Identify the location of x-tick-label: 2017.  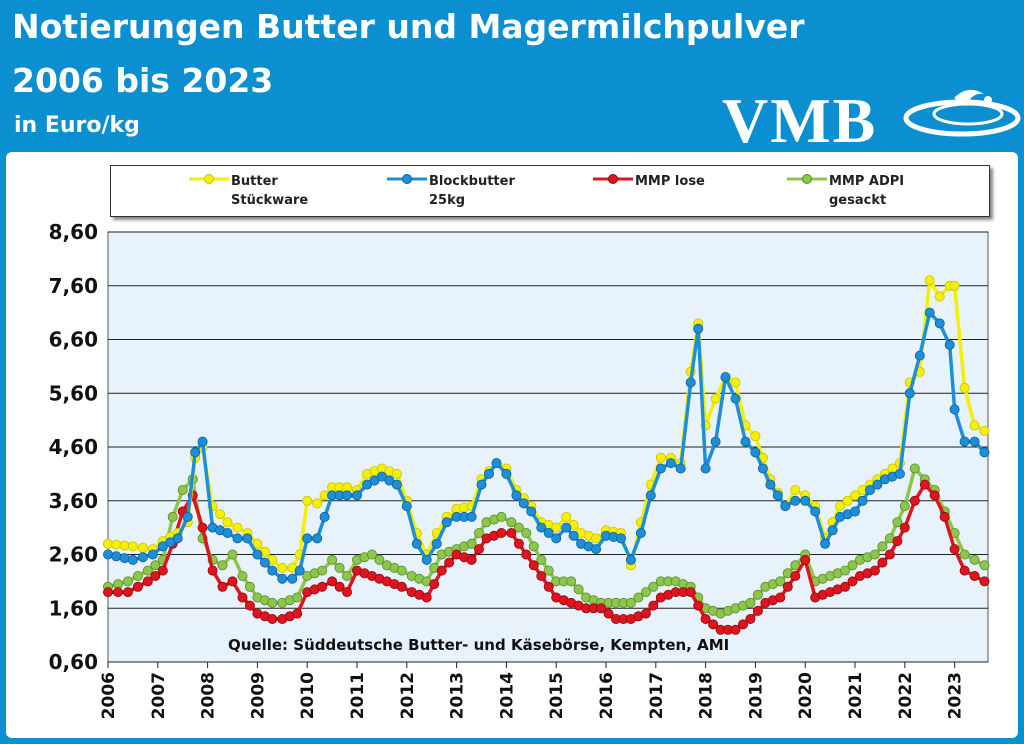
(657, 695).